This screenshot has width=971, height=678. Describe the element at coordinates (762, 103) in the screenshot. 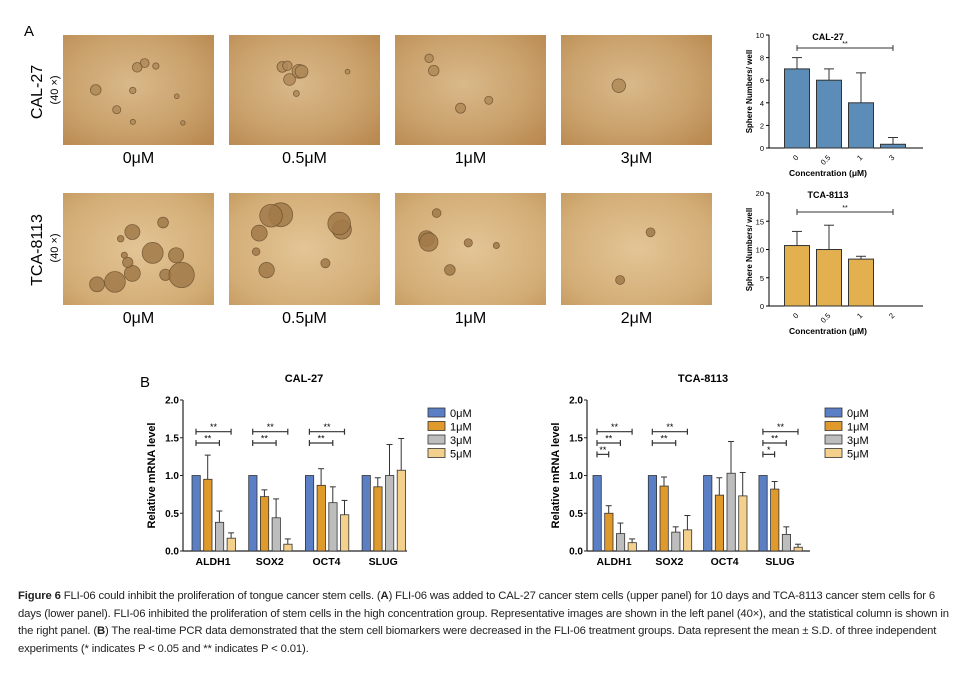

I see `y-tick-label: 4` at that location.